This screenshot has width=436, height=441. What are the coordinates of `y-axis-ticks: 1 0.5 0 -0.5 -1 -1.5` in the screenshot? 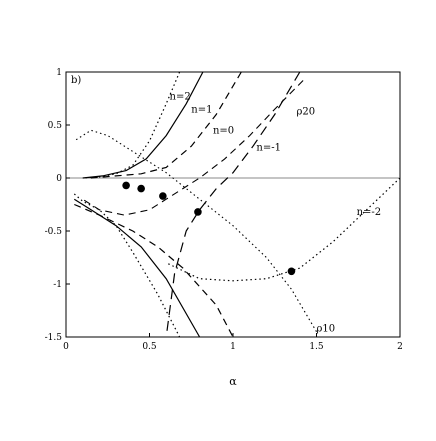 It's located at (57, 205).